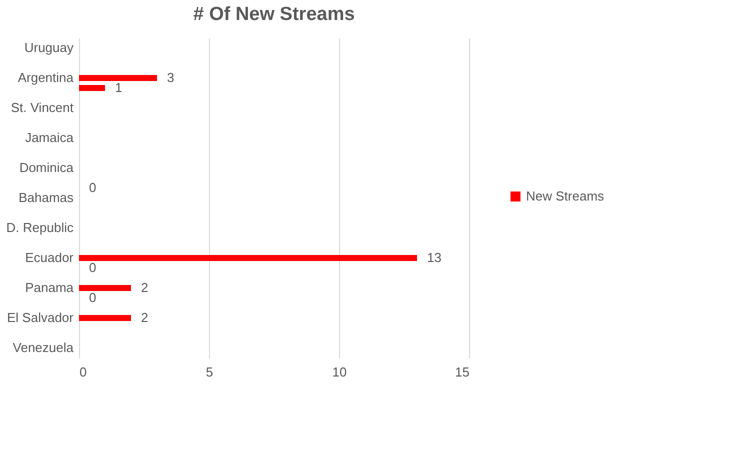 The image size is (729, 465). Describe the element at coordinates (170, 77) in the screenshot. I see `data-label: 3` at that location.